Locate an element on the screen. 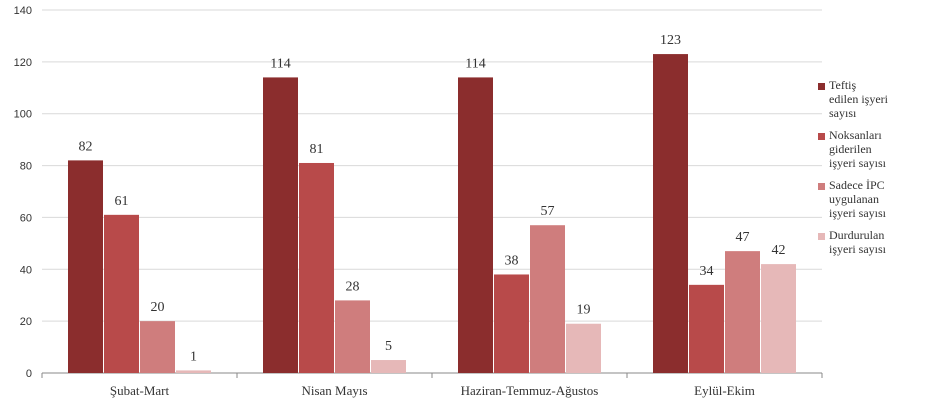 The height and width of the screenshot is (404, 925). data-label: 38 is located at coordinates (512, 260).